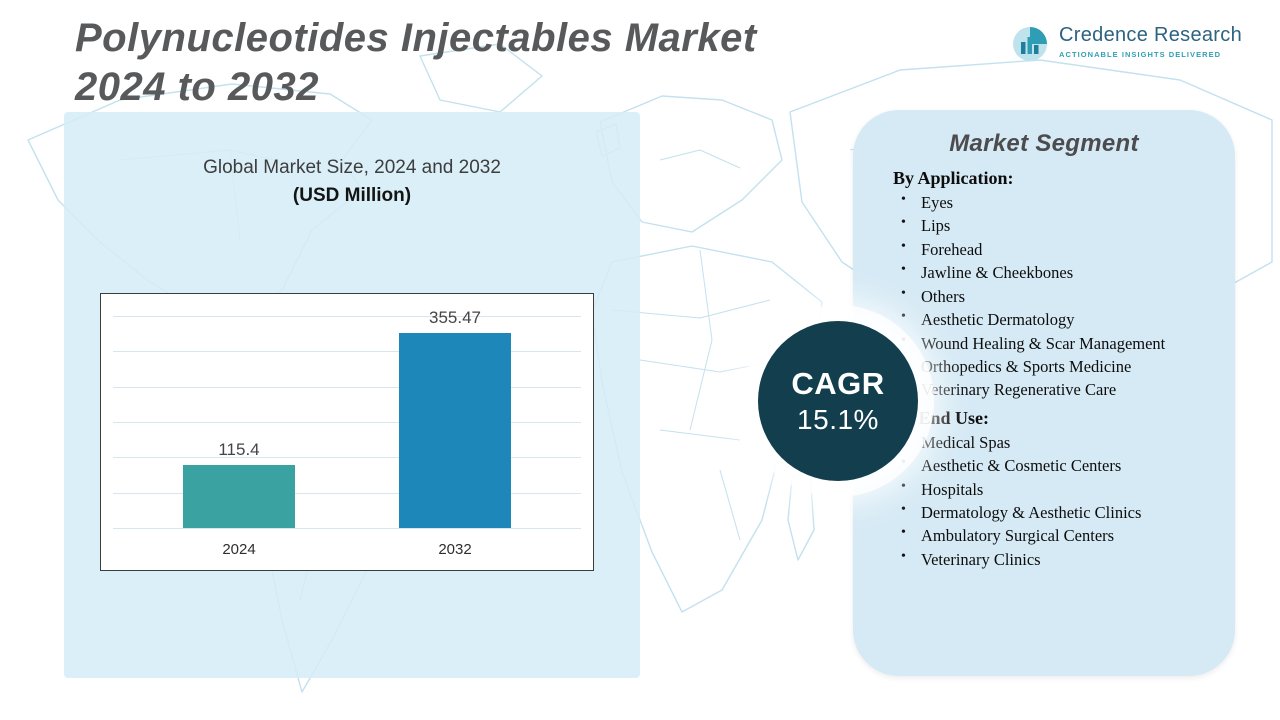 The height and width of the screenshot is (720, 1280). What do you see at coordinates (481, 78) in the screenshot?
I see `map-greenland` at bounding box center [481, 78].